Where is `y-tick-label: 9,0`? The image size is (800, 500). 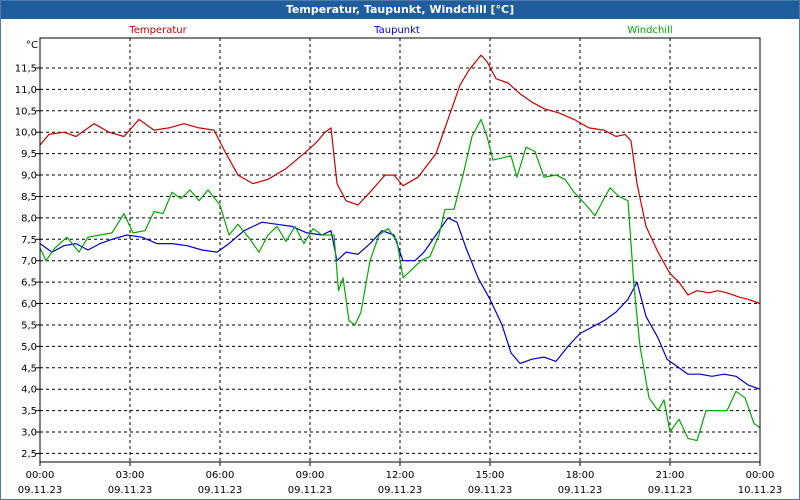
y-tick-label: 9,0 is located at coordinates (29, 176).